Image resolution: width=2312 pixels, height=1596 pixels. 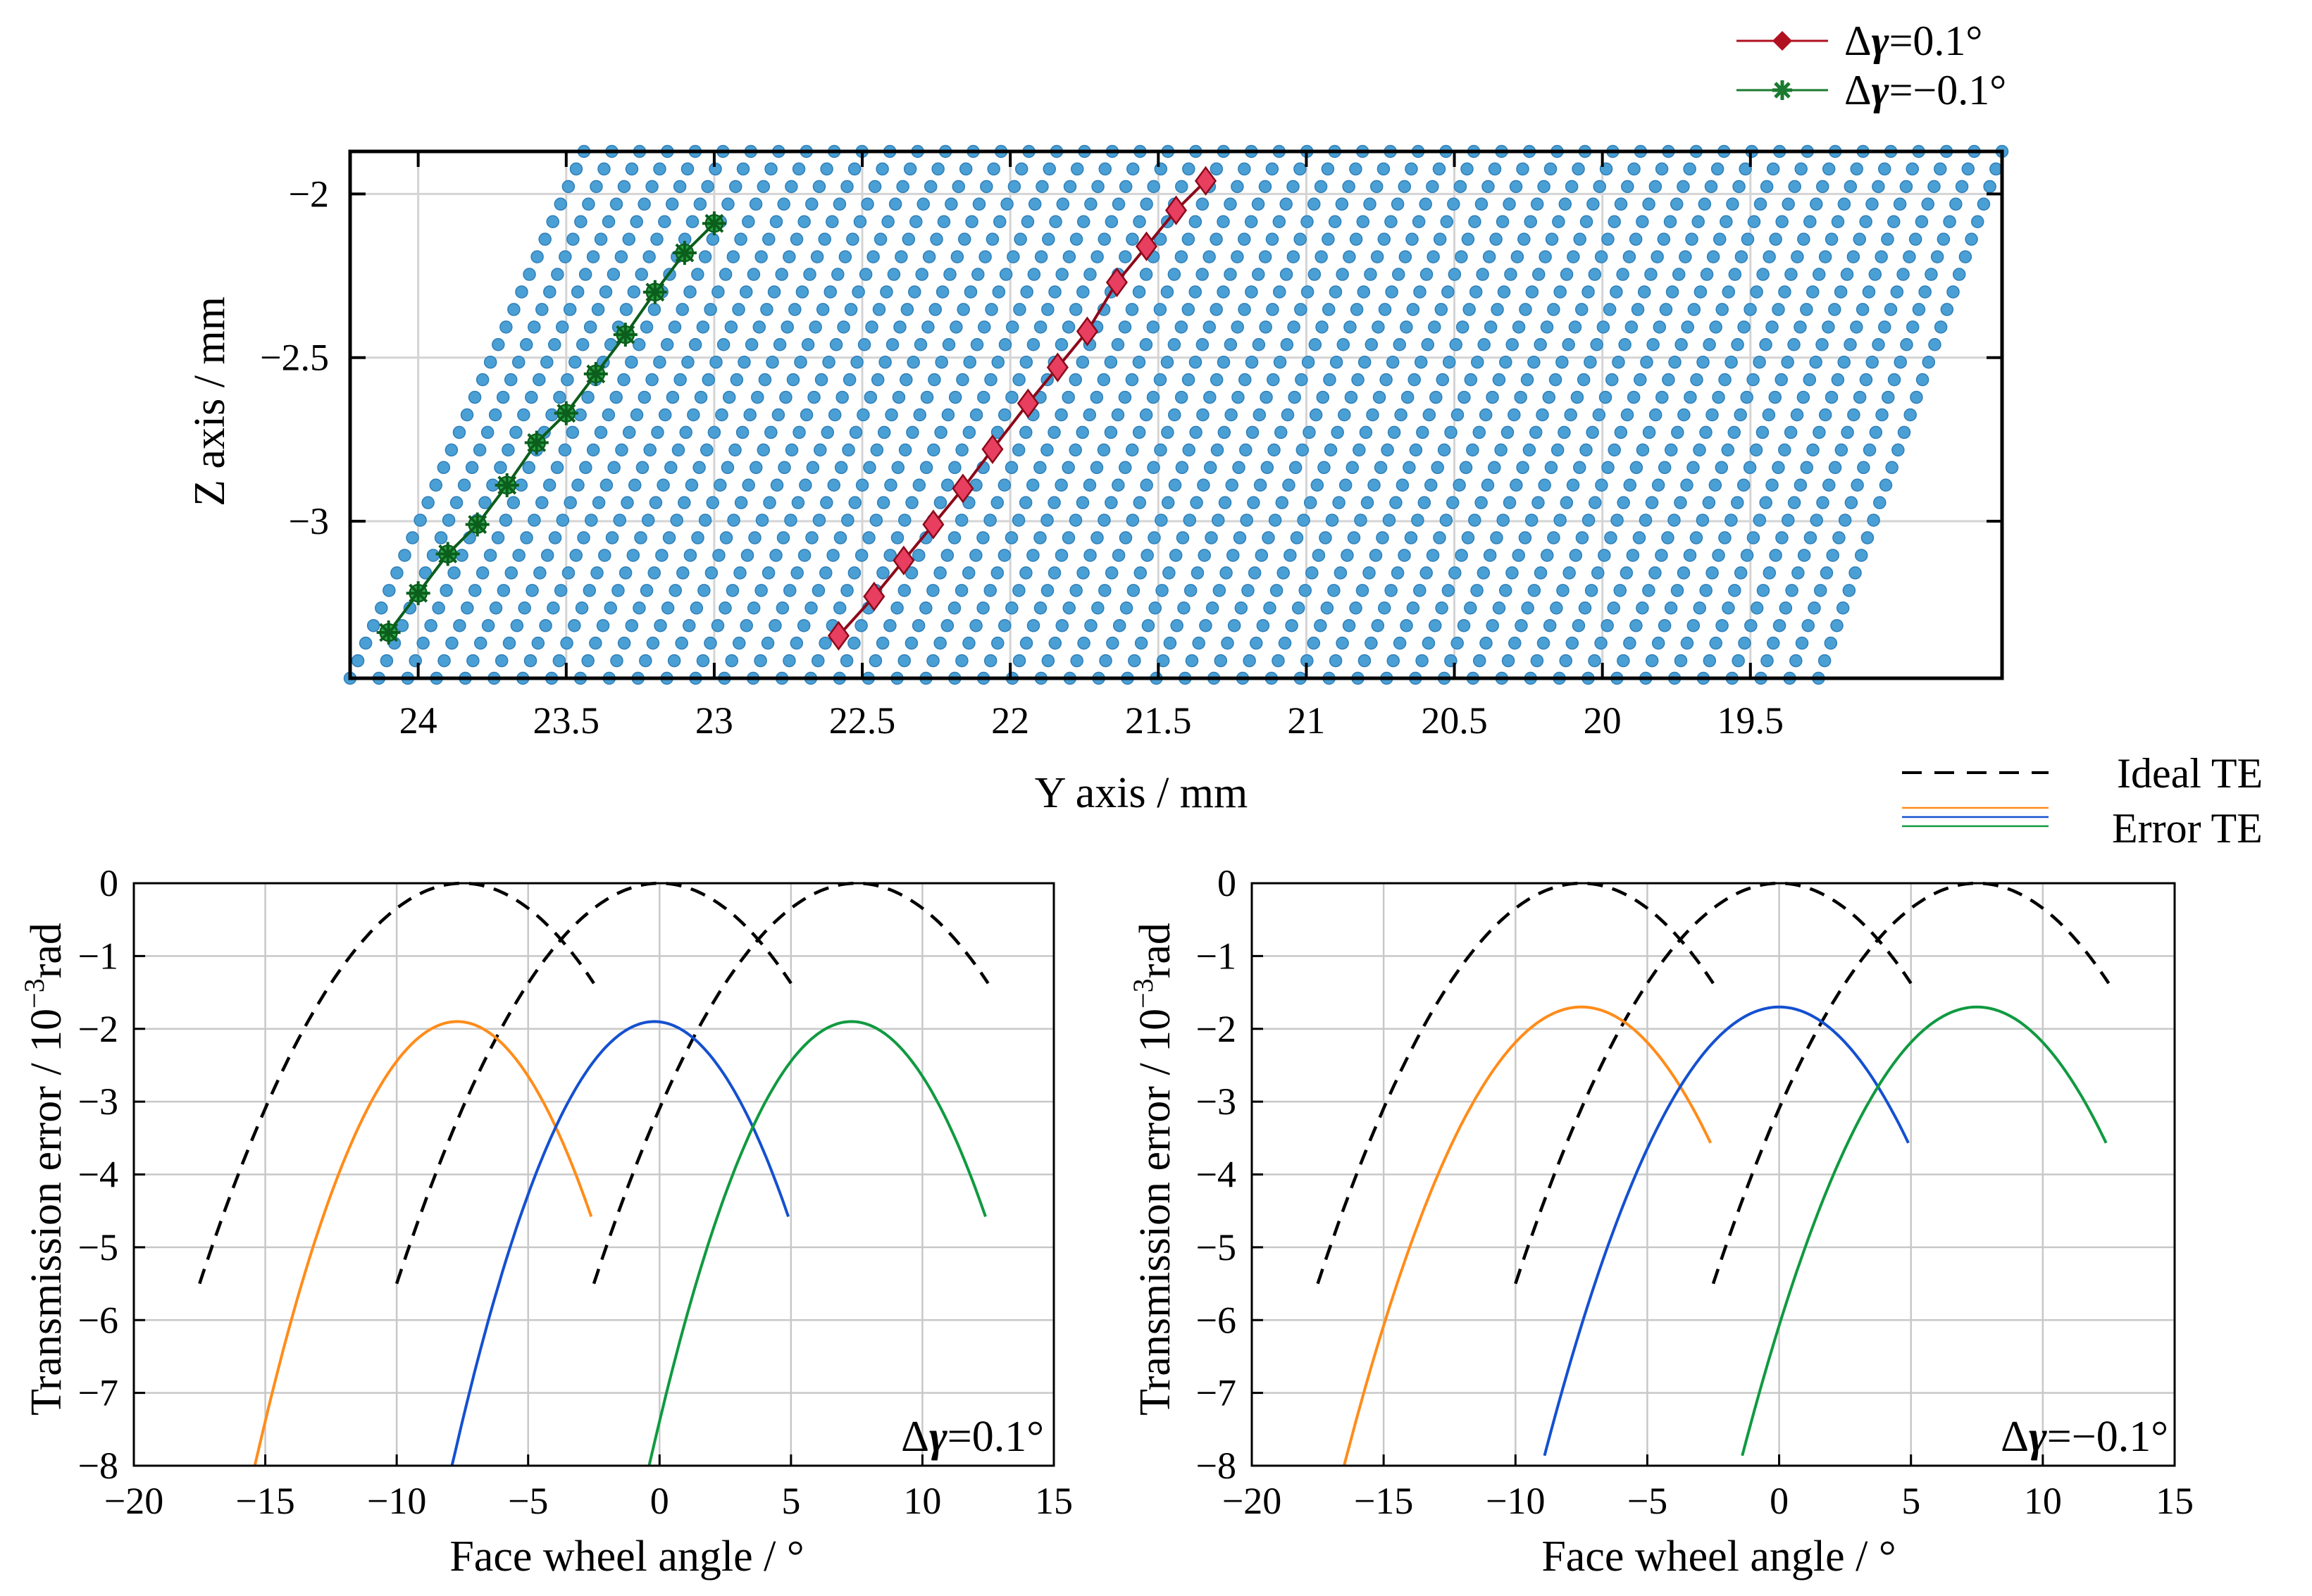 I want to click on series-point-minus, so click(x=388, y=632).